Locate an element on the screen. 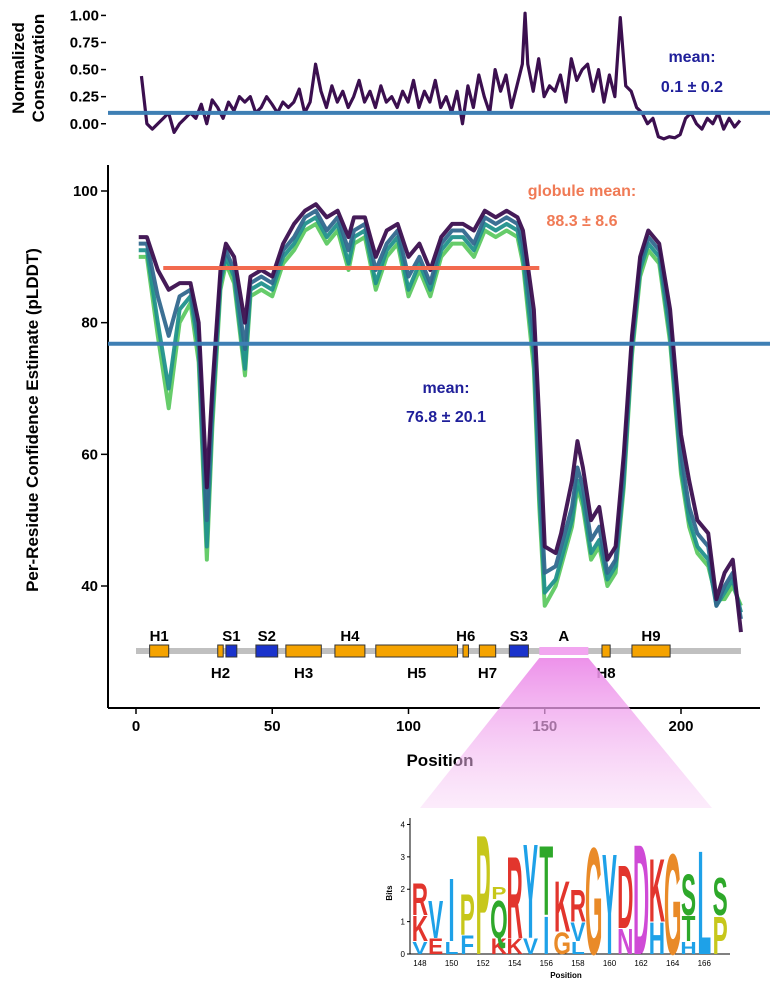 The image size is (770, 983). logo-x-tick-label: 164 is located at coordinates (673, 963).